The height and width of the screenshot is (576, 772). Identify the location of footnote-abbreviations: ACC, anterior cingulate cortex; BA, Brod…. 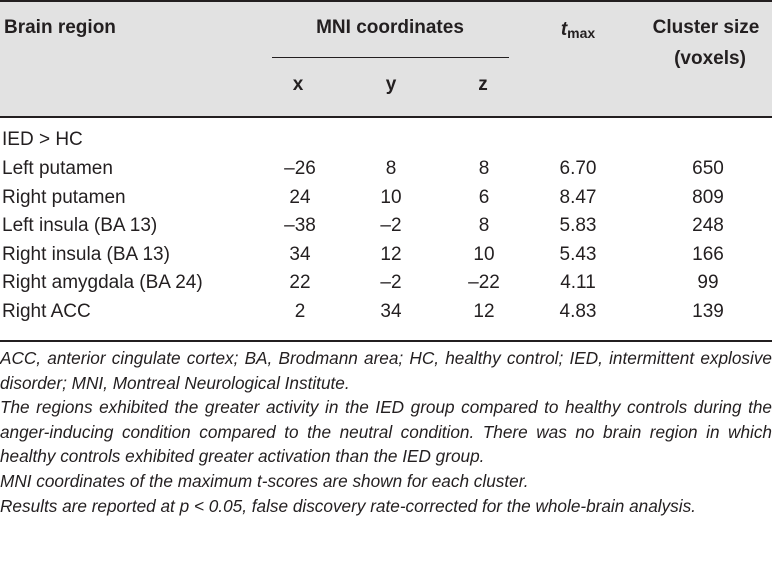
(386, 370).